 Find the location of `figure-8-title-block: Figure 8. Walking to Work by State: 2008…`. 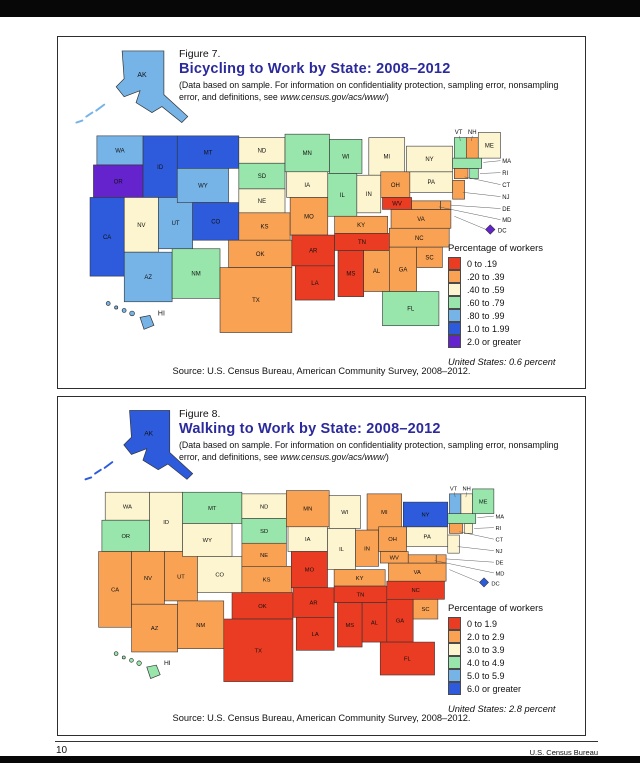

figure-8-title-block: Figure 8. Walking to Work by State: 2008… is located at coordinates (379, 435).